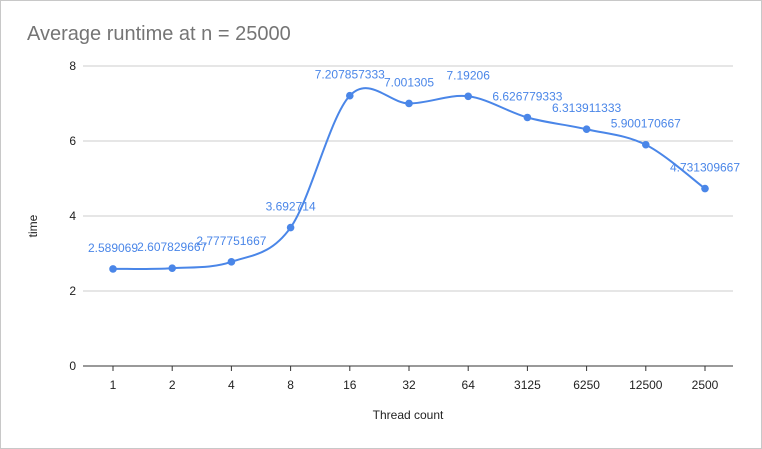 The width and height of the screenshot is (762, 449). What do you see at coordinates (350, 385) in the screenshot?
I see `x-tick-label: 16` at bounding box center [350, 385].